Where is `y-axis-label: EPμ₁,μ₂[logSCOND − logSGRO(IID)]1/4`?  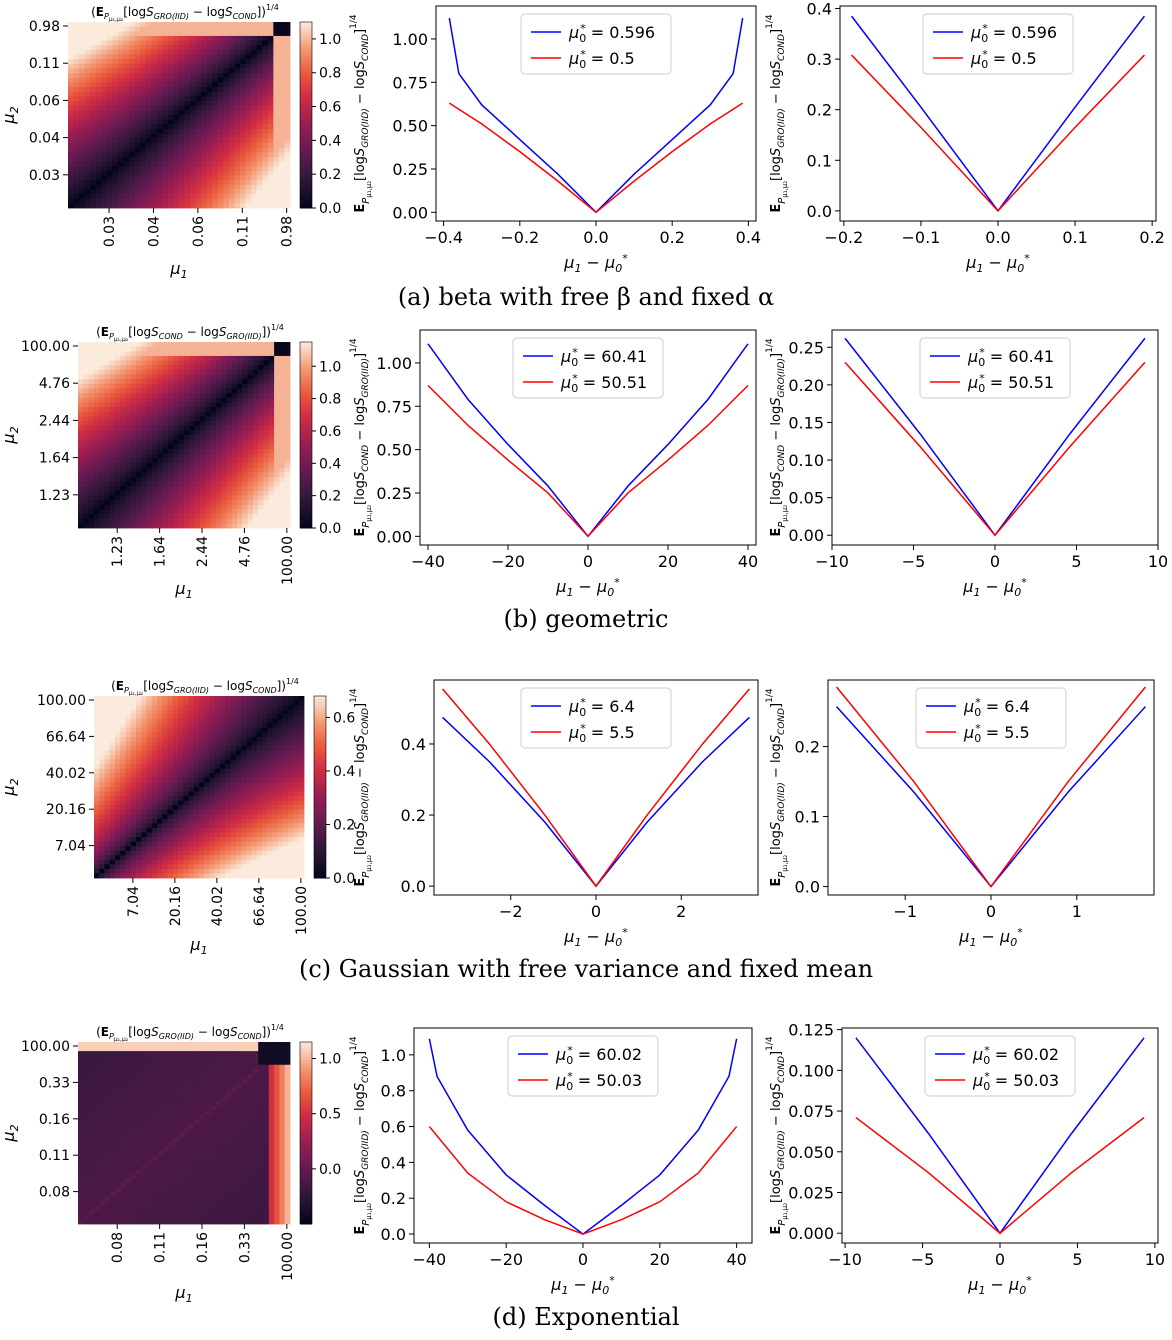
y-axis-label: EPμ₁,μ₂[logSCOND − logSGRO(IID)]1/4 is located at coordinates (361, 437).